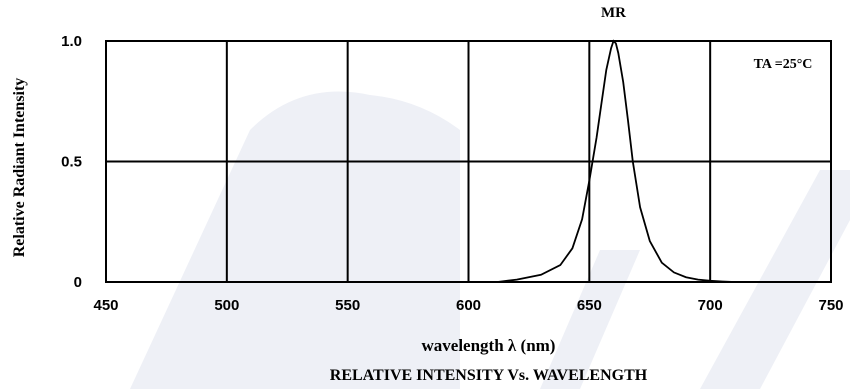 Image resolution: width=850 pixels, height=389 pixels. Describe the element at coordinates (710, 305) in the screenshot. I see `x-tick-label: 700` at that location.